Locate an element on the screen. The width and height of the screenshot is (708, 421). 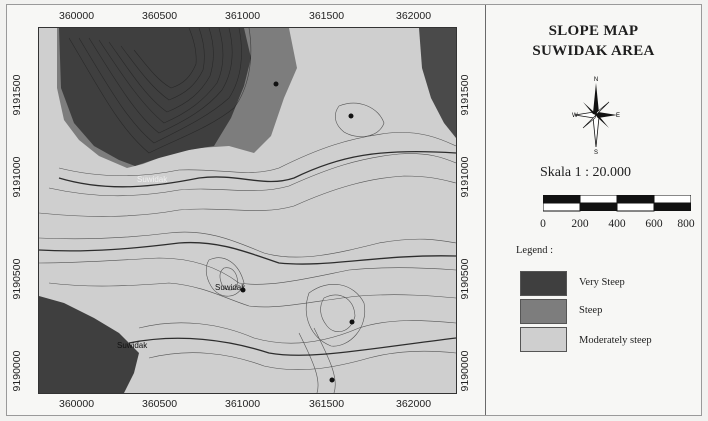
north-arrow-icon: N S E W is located at coordinates (596, 116).